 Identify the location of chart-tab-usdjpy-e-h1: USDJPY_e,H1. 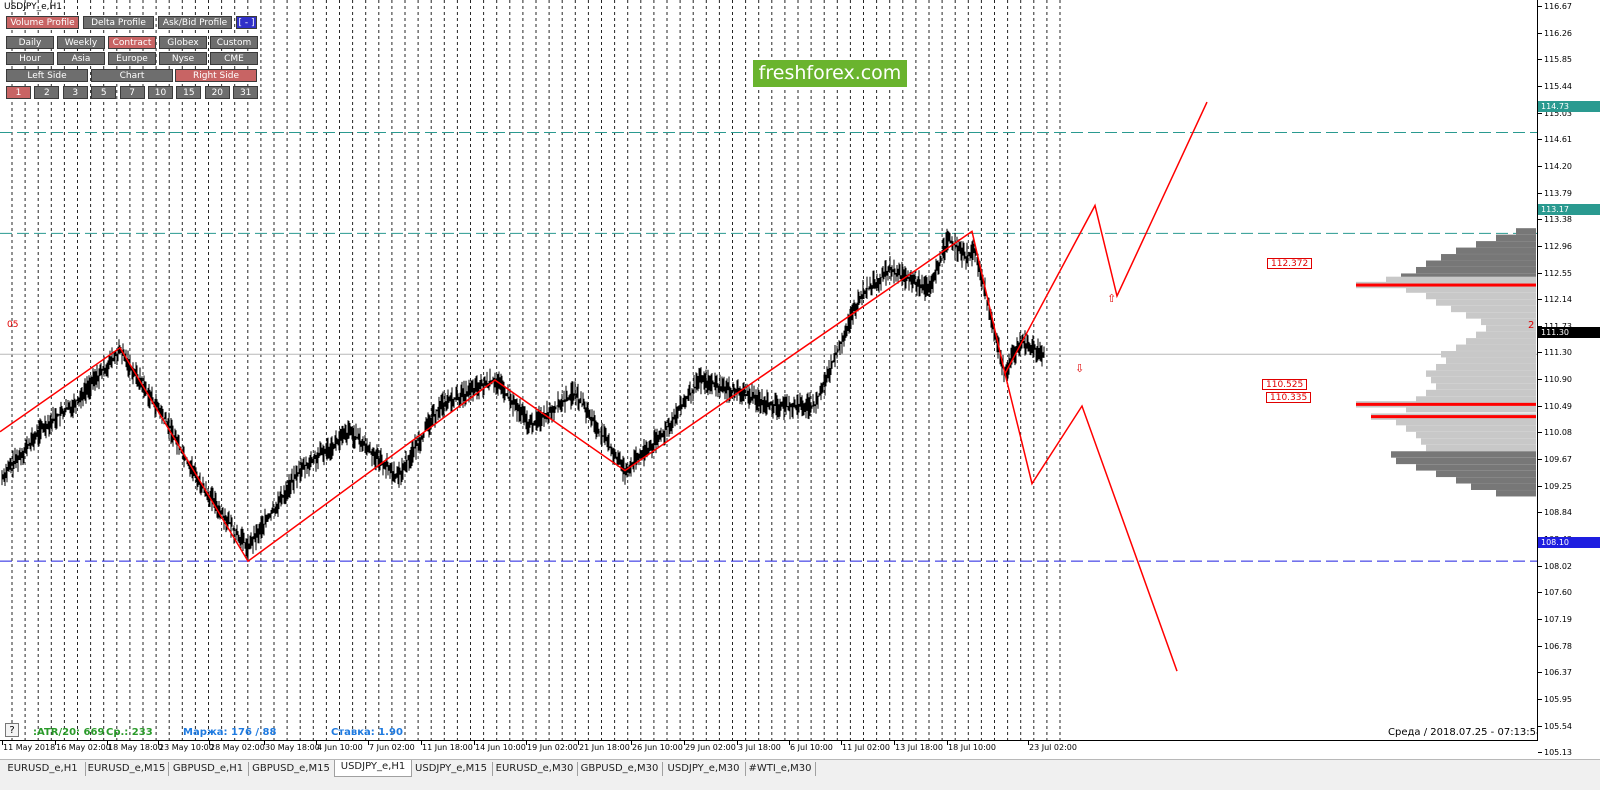
(373, 768).